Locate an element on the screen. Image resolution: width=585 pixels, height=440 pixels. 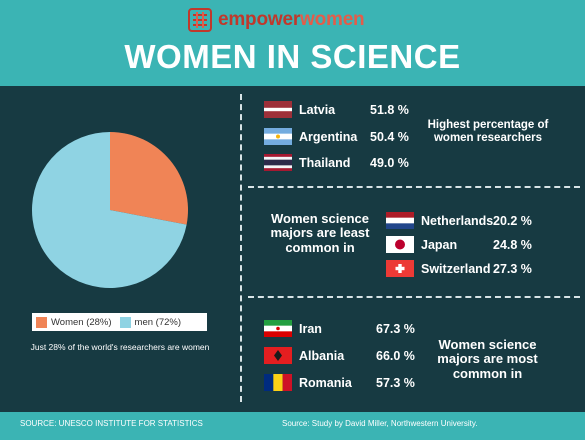
country-name: Netherlands is located at coordinates (457, 220).